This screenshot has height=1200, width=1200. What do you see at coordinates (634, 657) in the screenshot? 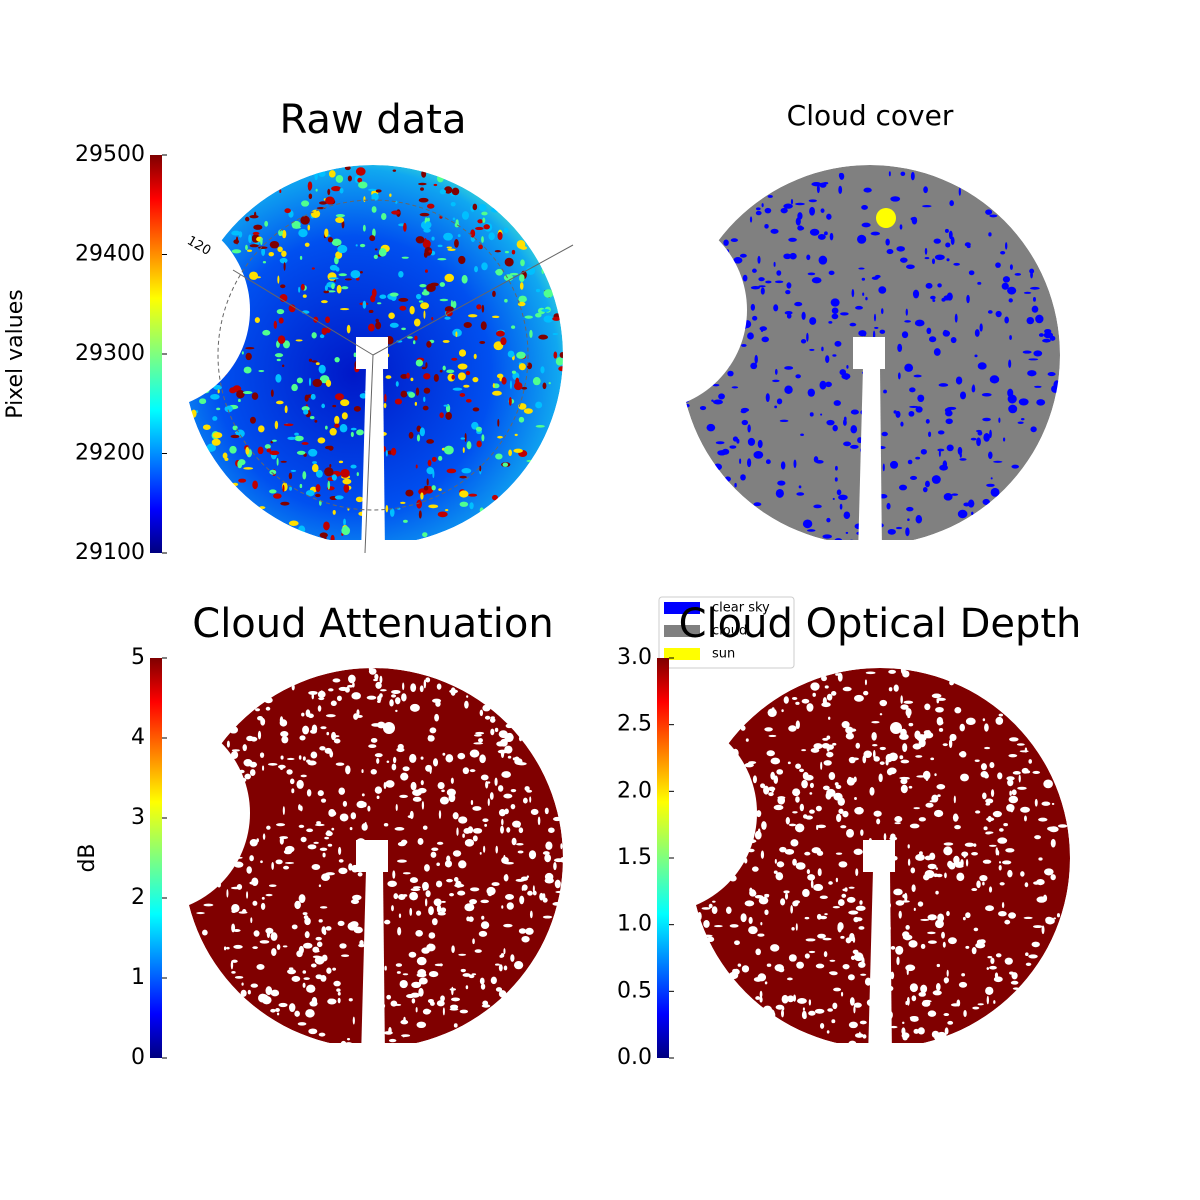
I see `tick-label: 3.0` at bounding box center [634, 657].